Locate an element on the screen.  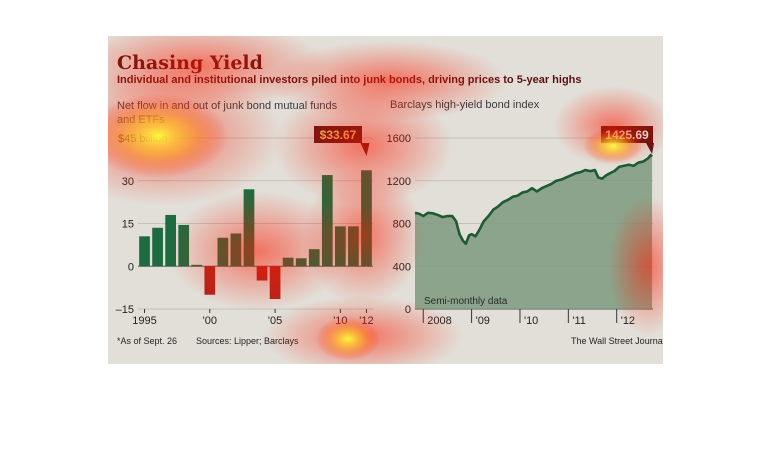
index-x-tick-label: '09 is located at coordinates (483, 321).